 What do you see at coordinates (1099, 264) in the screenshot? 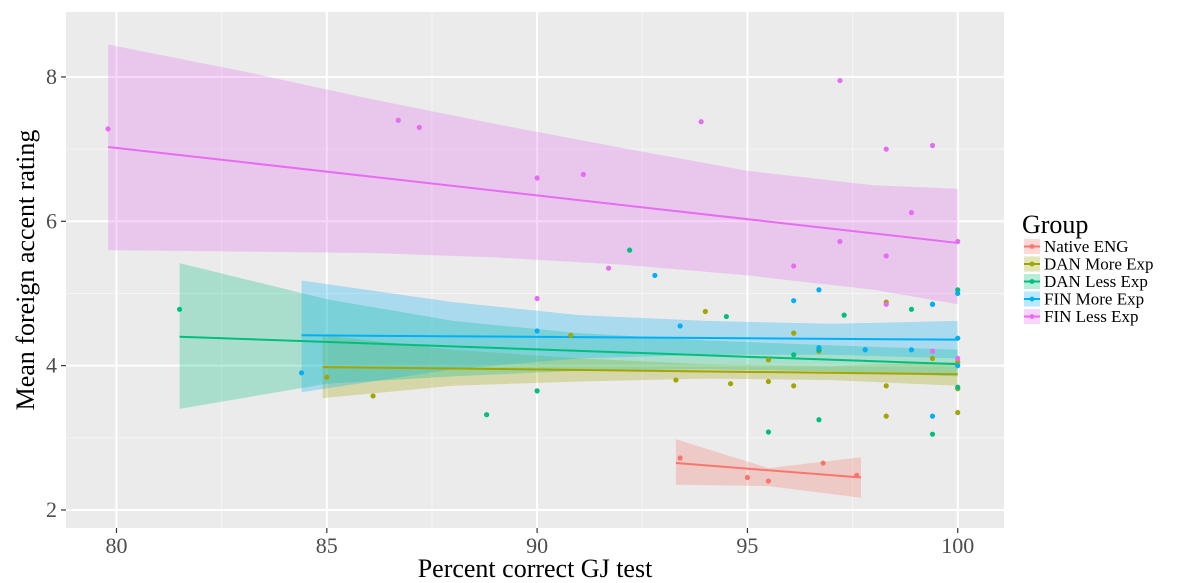
I see `legend-label: DAN More Exp` at bounding box center [1099, 264].